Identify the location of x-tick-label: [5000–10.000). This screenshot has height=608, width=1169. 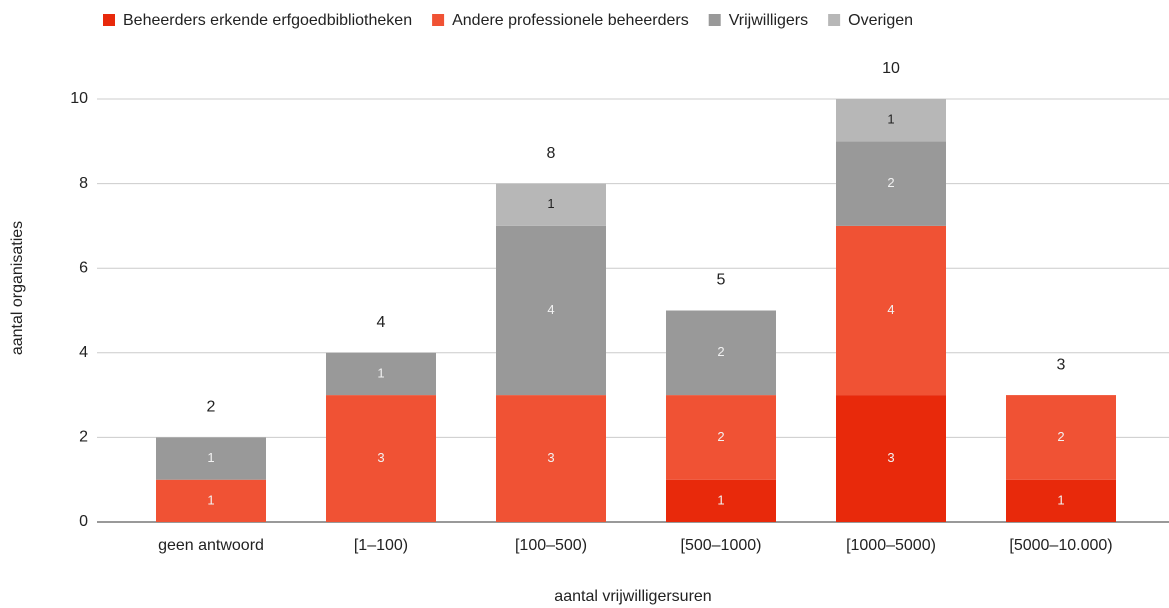
(1060, 545).